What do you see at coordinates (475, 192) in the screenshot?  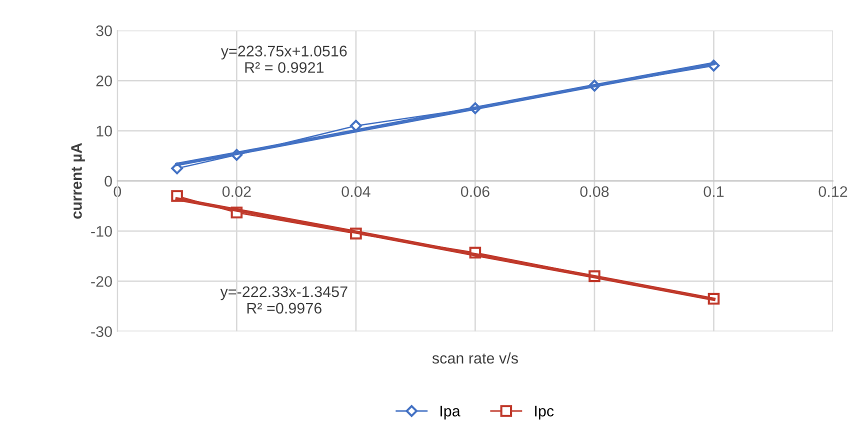 I see `x-tick-label: 0.06` at bounding box center [475, 192].